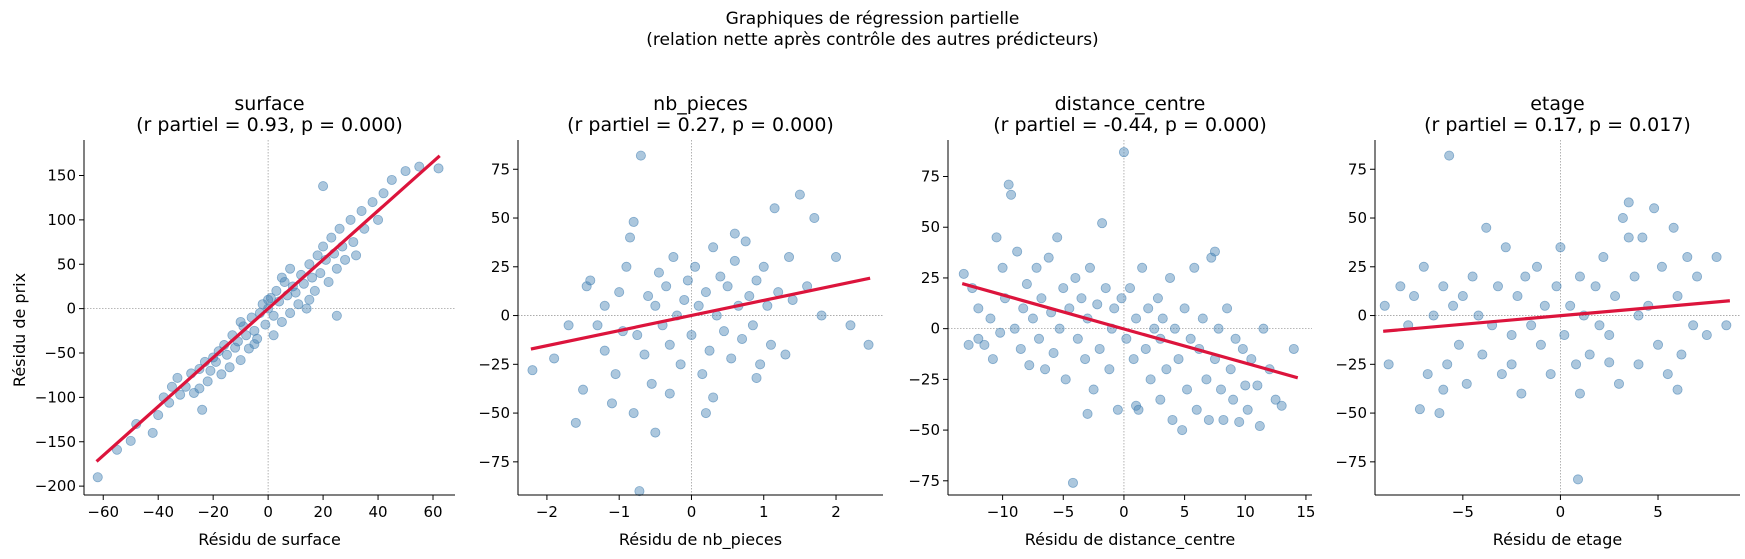 The image size is (1745, 559). What do you see at coordinates (1557, 539) in the screenshot?
I see `x-axis-label: Résidu de etage` at bounding box center [1557, 539].